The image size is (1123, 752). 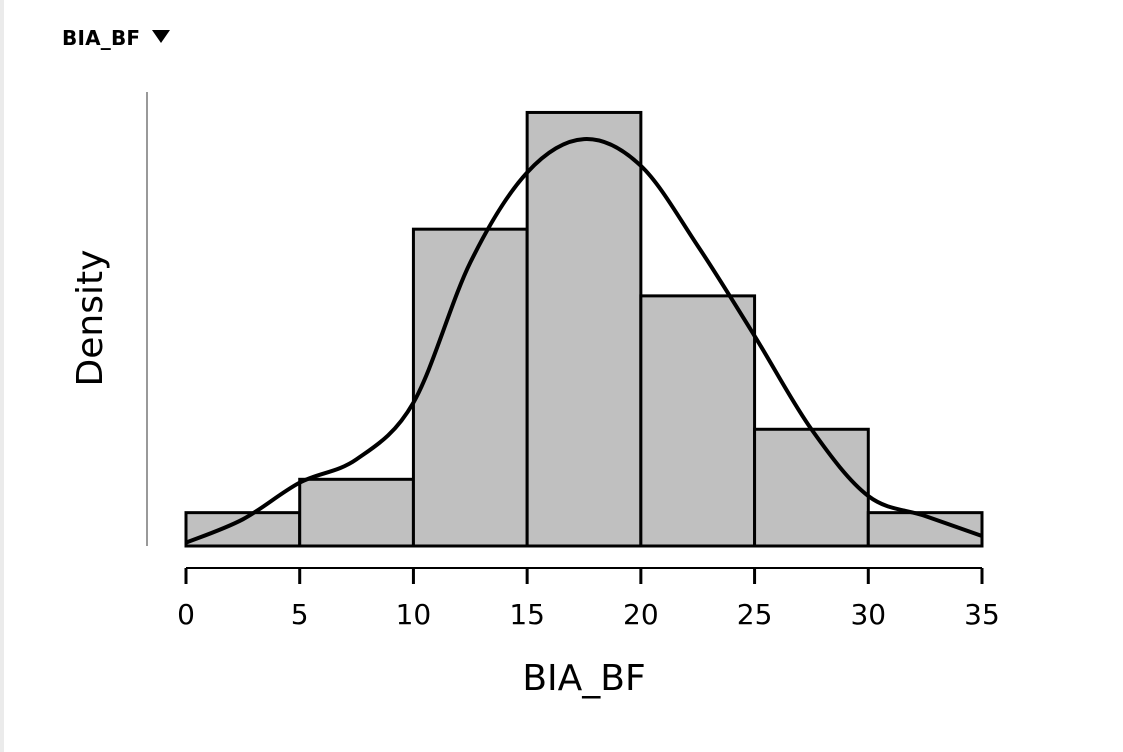 I want to click on x-tick-label: 0, so click(x=186, y=614).